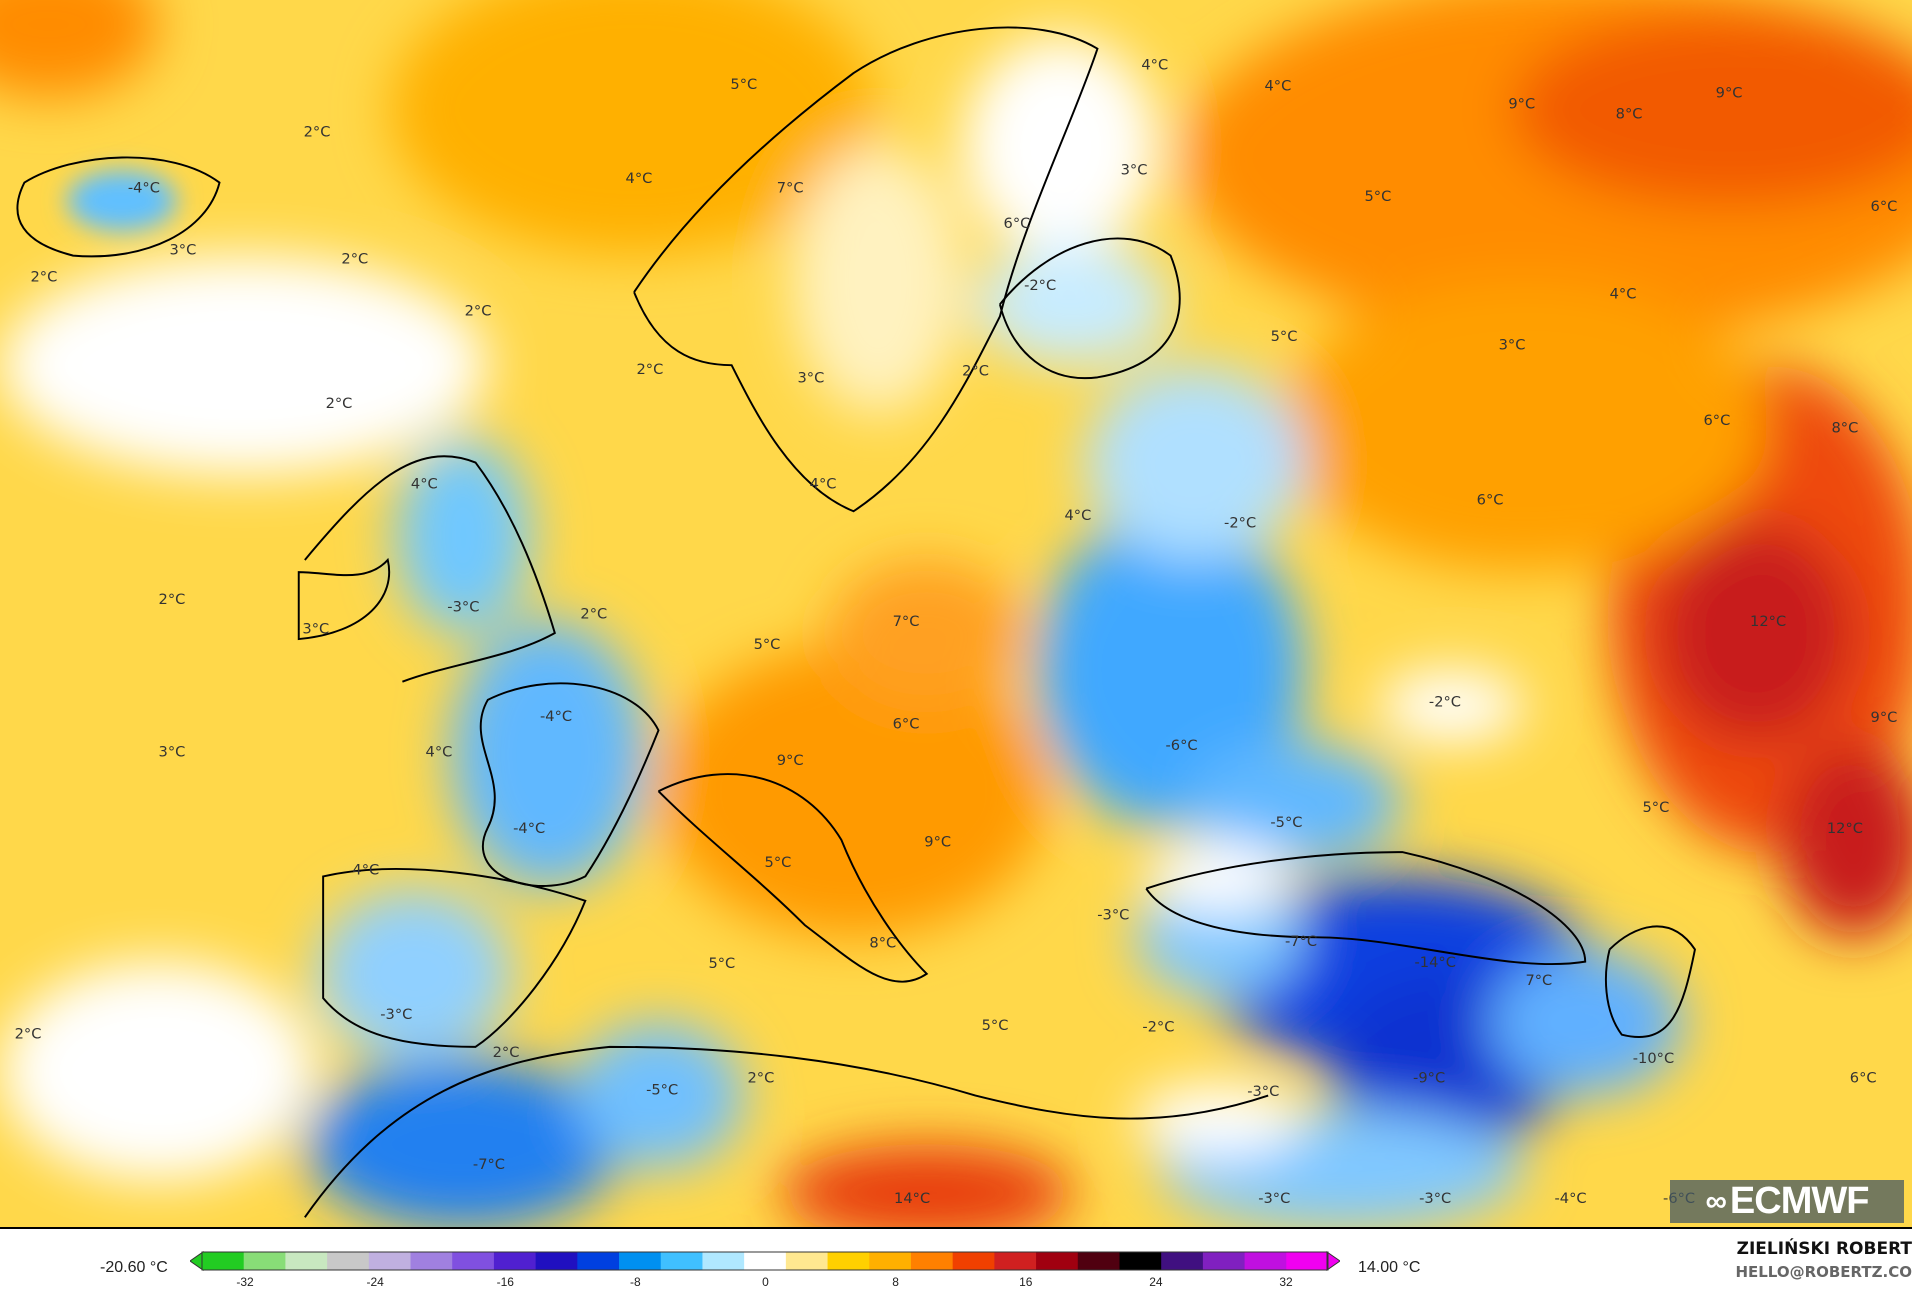 This screenshot has height=1289, width=1912. What do you see at coordinates (1824, 1249) in the screenshot?
I see `author-credit: ZIELIŃSKI ROBERT` at bounding box center [1824, 1249].